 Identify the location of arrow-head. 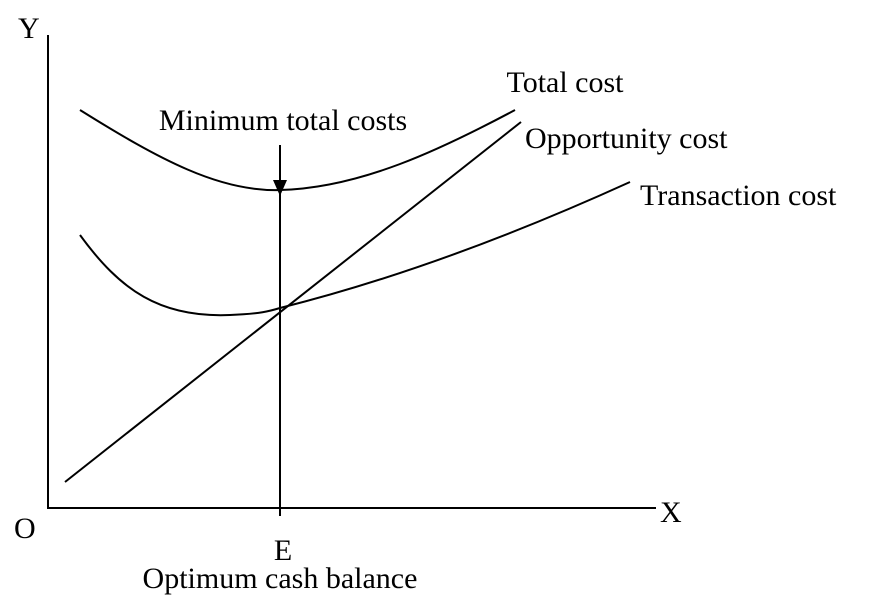
(280, 188).